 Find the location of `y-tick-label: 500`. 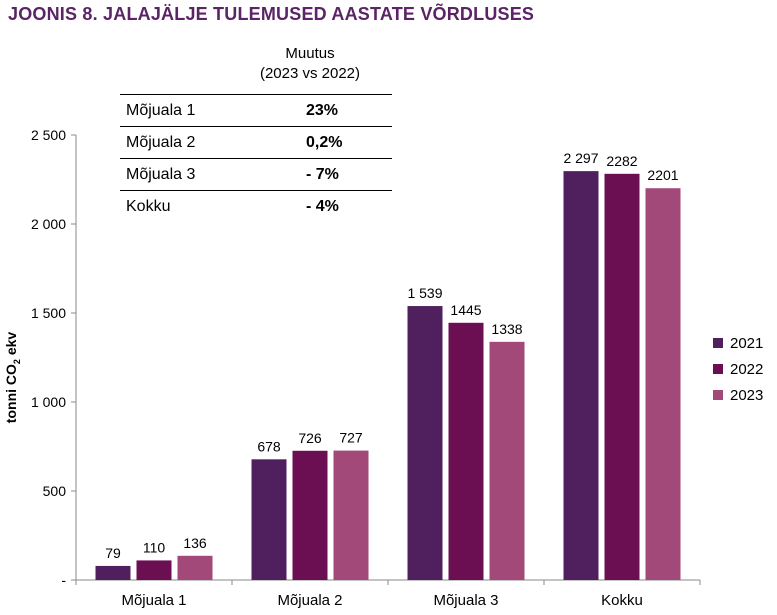

y-tick-label: 500 is located at coordinates (55, 491).